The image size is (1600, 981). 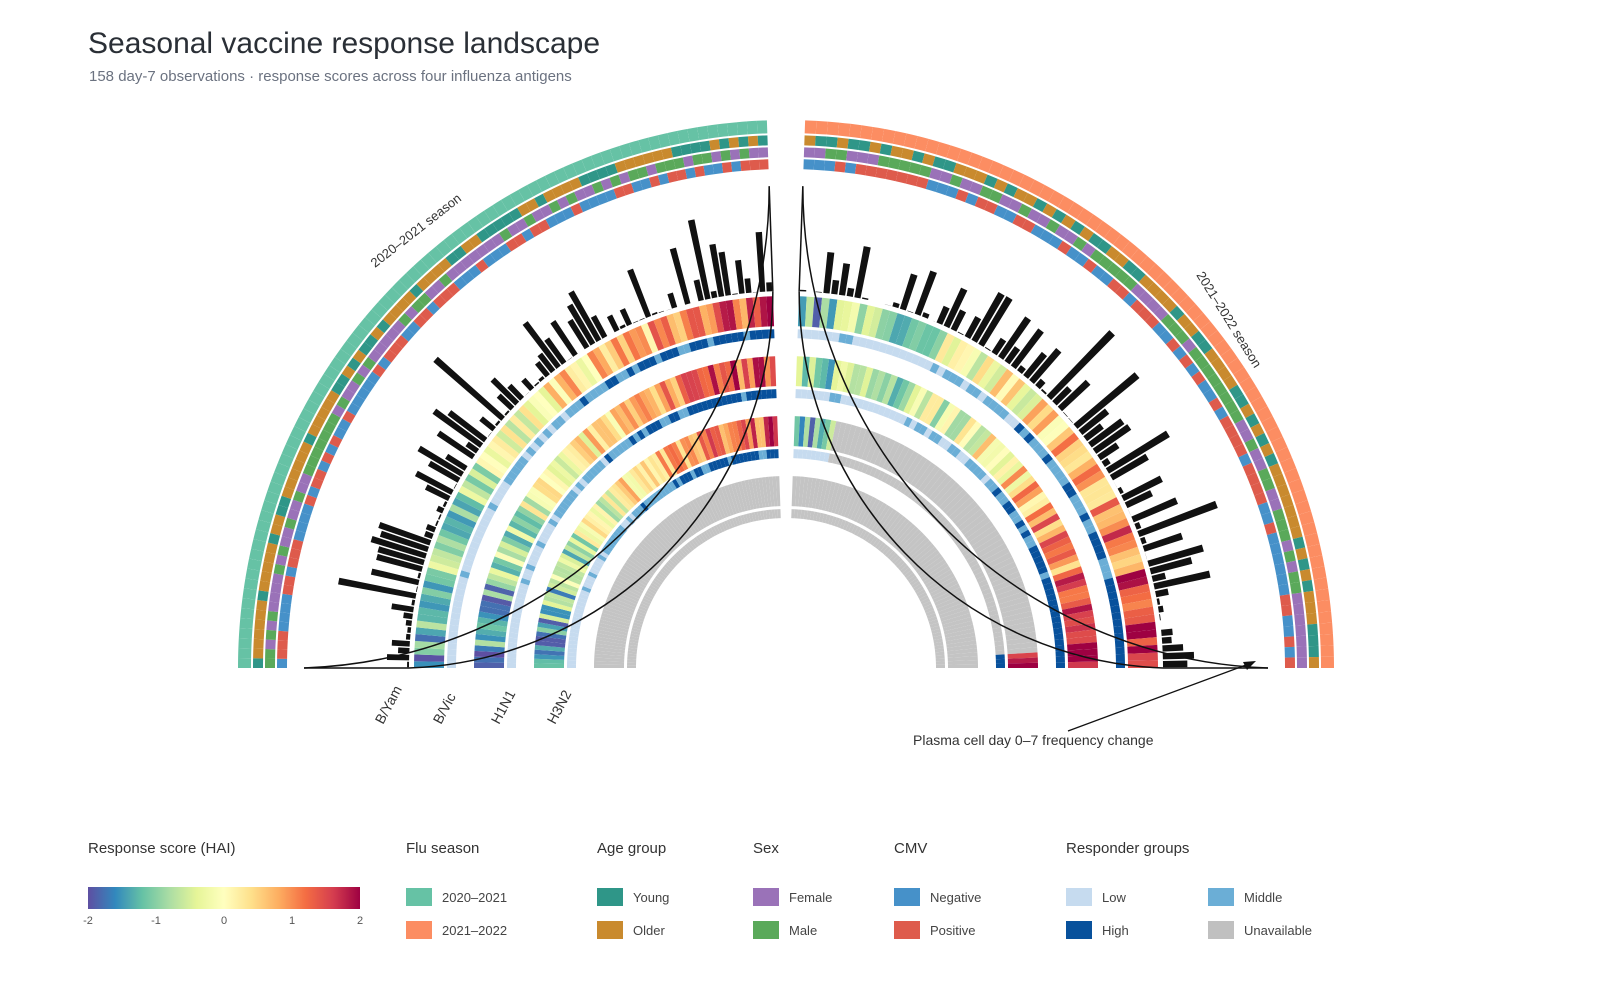 What do you see at coordinates (536, 427) in the screenshot?
I see `bar-track-outer` at bounding box center [536, 427].